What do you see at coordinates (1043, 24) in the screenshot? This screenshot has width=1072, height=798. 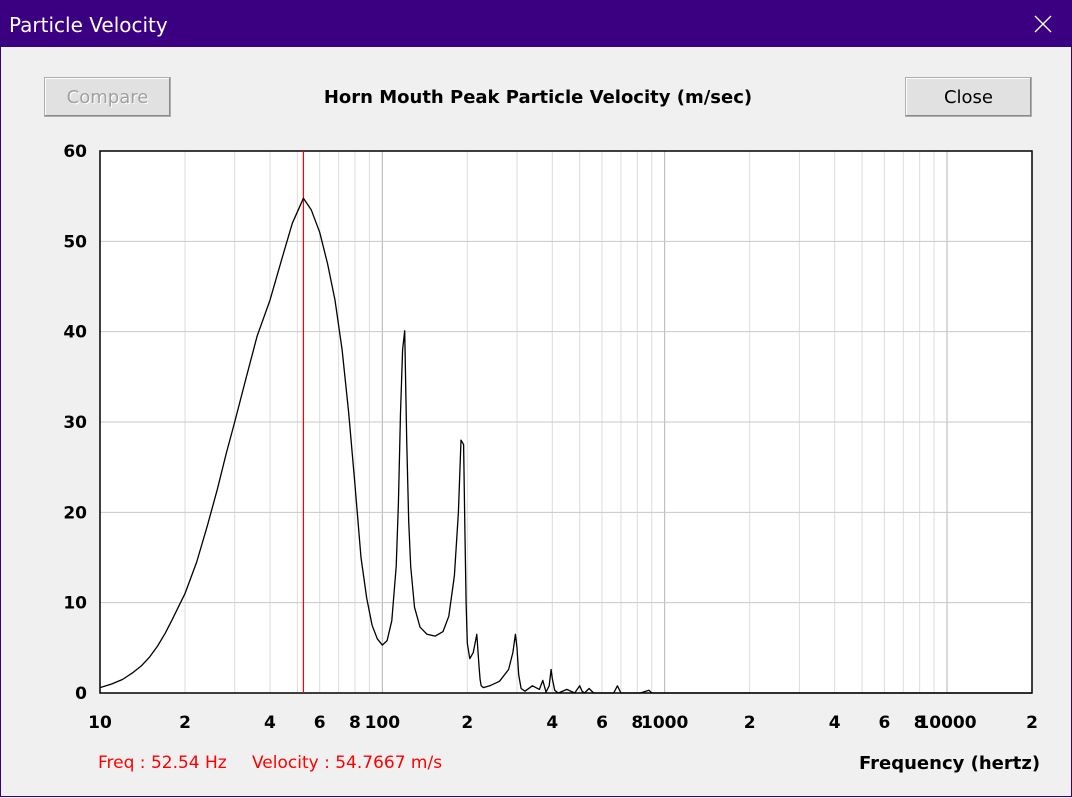 I see `close-icon` at bounding box center [1043, 24].